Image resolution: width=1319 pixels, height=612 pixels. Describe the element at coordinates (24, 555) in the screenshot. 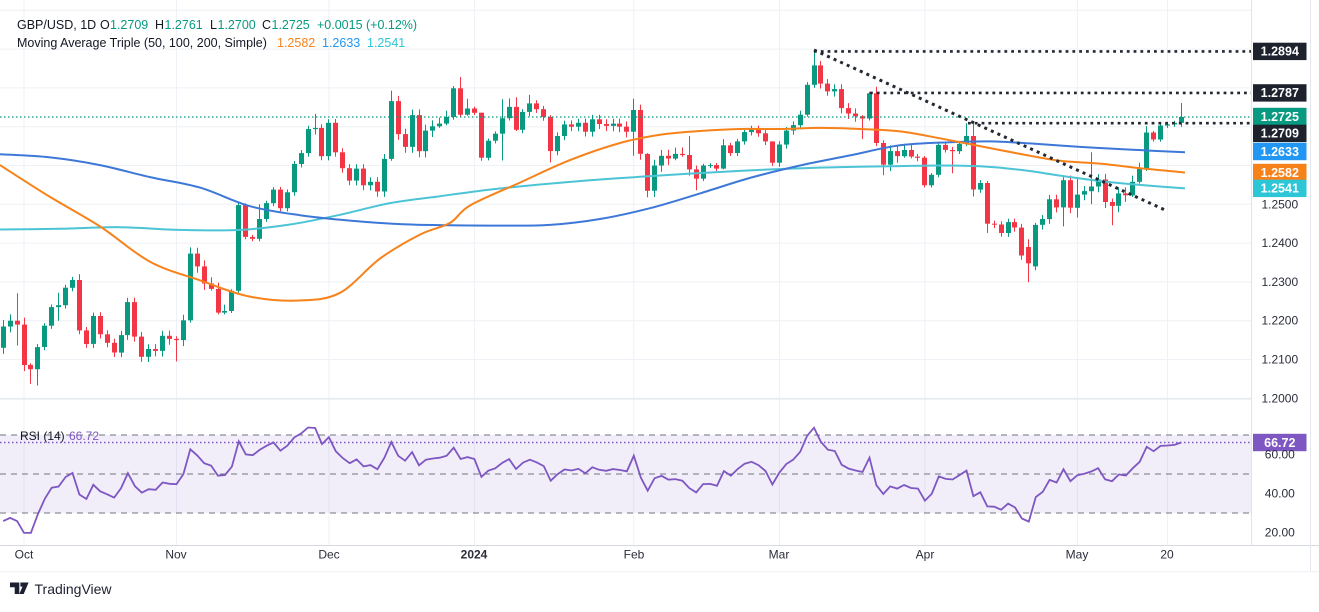

I see `svg-text: Oct` at that location.